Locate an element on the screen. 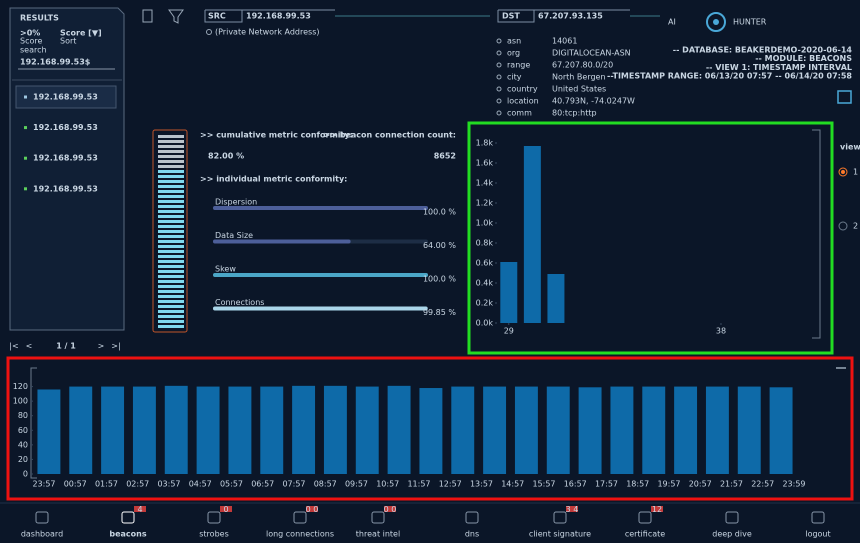 This screenshot has height=543, width=860. chart-bracket is located at coordinates (33, 423).